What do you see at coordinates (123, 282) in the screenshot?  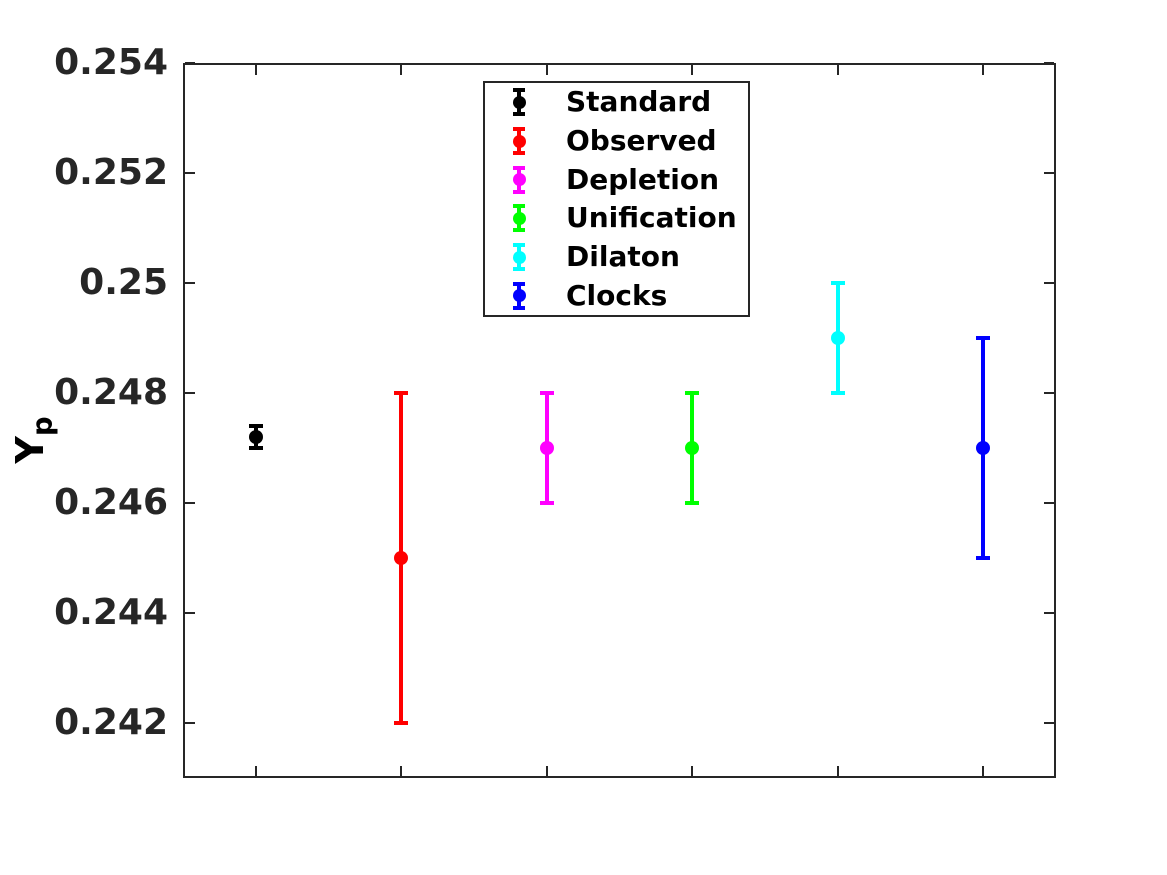 I see `y-tick-label: 0.25` at bounding box center [123, 282].